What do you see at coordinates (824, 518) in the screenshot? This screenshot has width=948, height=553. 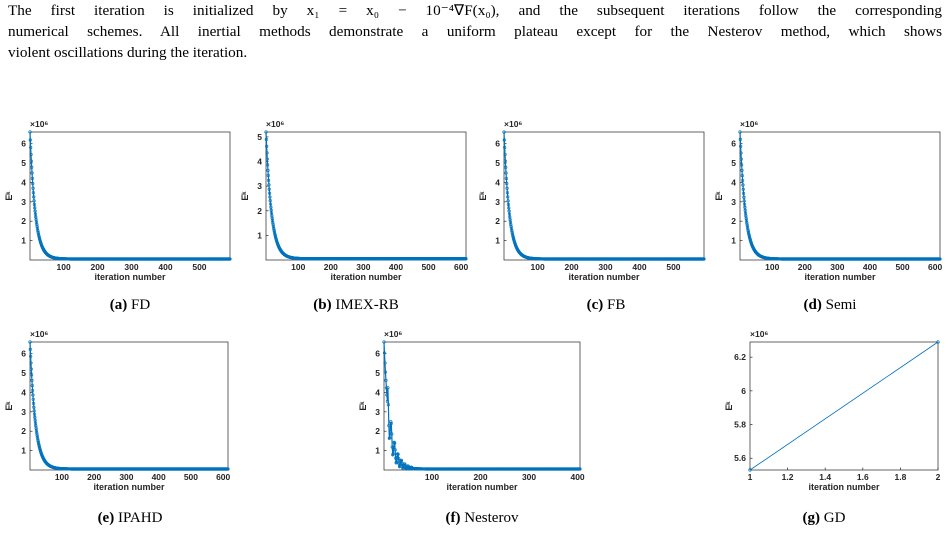 I see `caption-gd: (g) GD` at bounding box center [824, 518].